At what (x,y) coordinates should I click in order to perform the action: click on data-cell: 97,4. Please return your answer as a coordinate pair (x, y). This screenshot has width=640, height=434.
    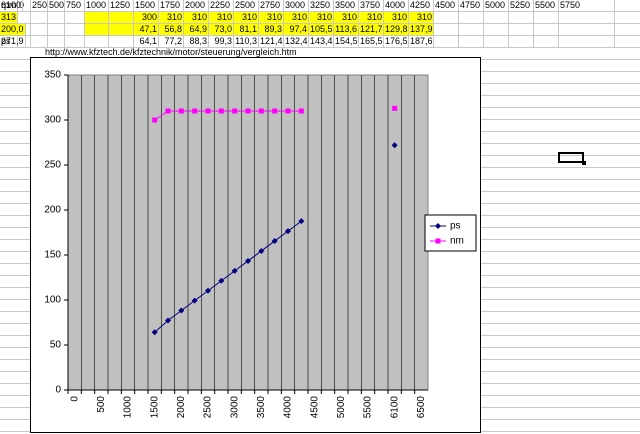
    Looking at the image, I should click on (296, 29).